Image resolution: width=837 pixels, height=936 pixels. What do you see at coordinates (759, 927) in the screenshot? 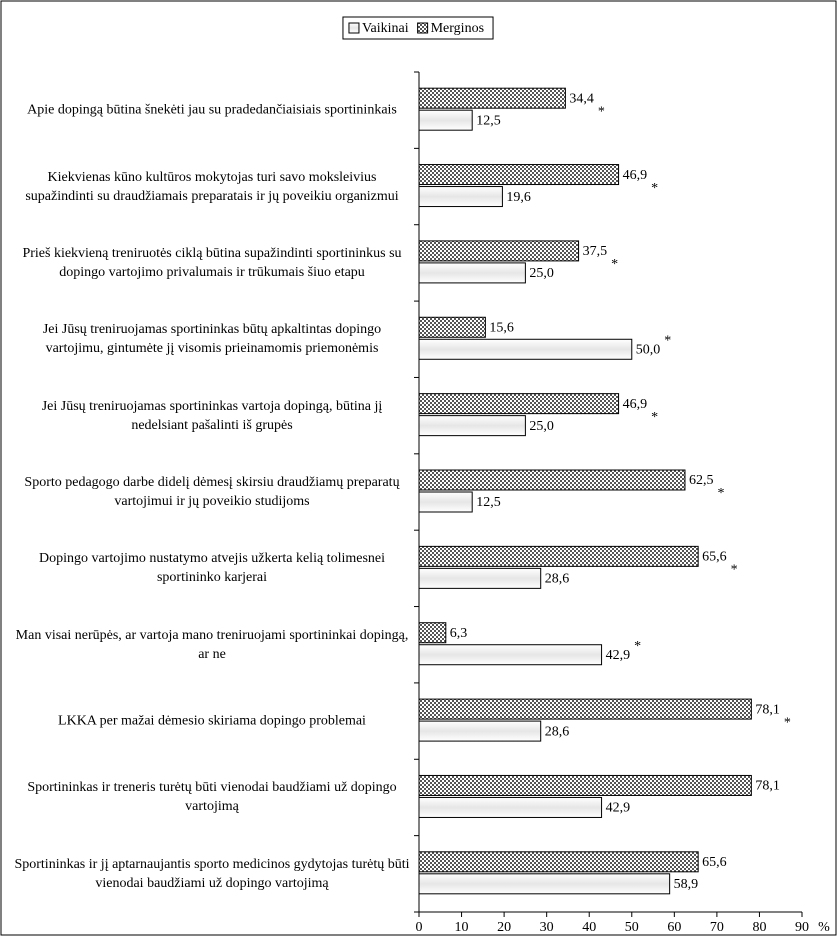
I see `x-tick-label: 80` at bounding box center [759, 927].